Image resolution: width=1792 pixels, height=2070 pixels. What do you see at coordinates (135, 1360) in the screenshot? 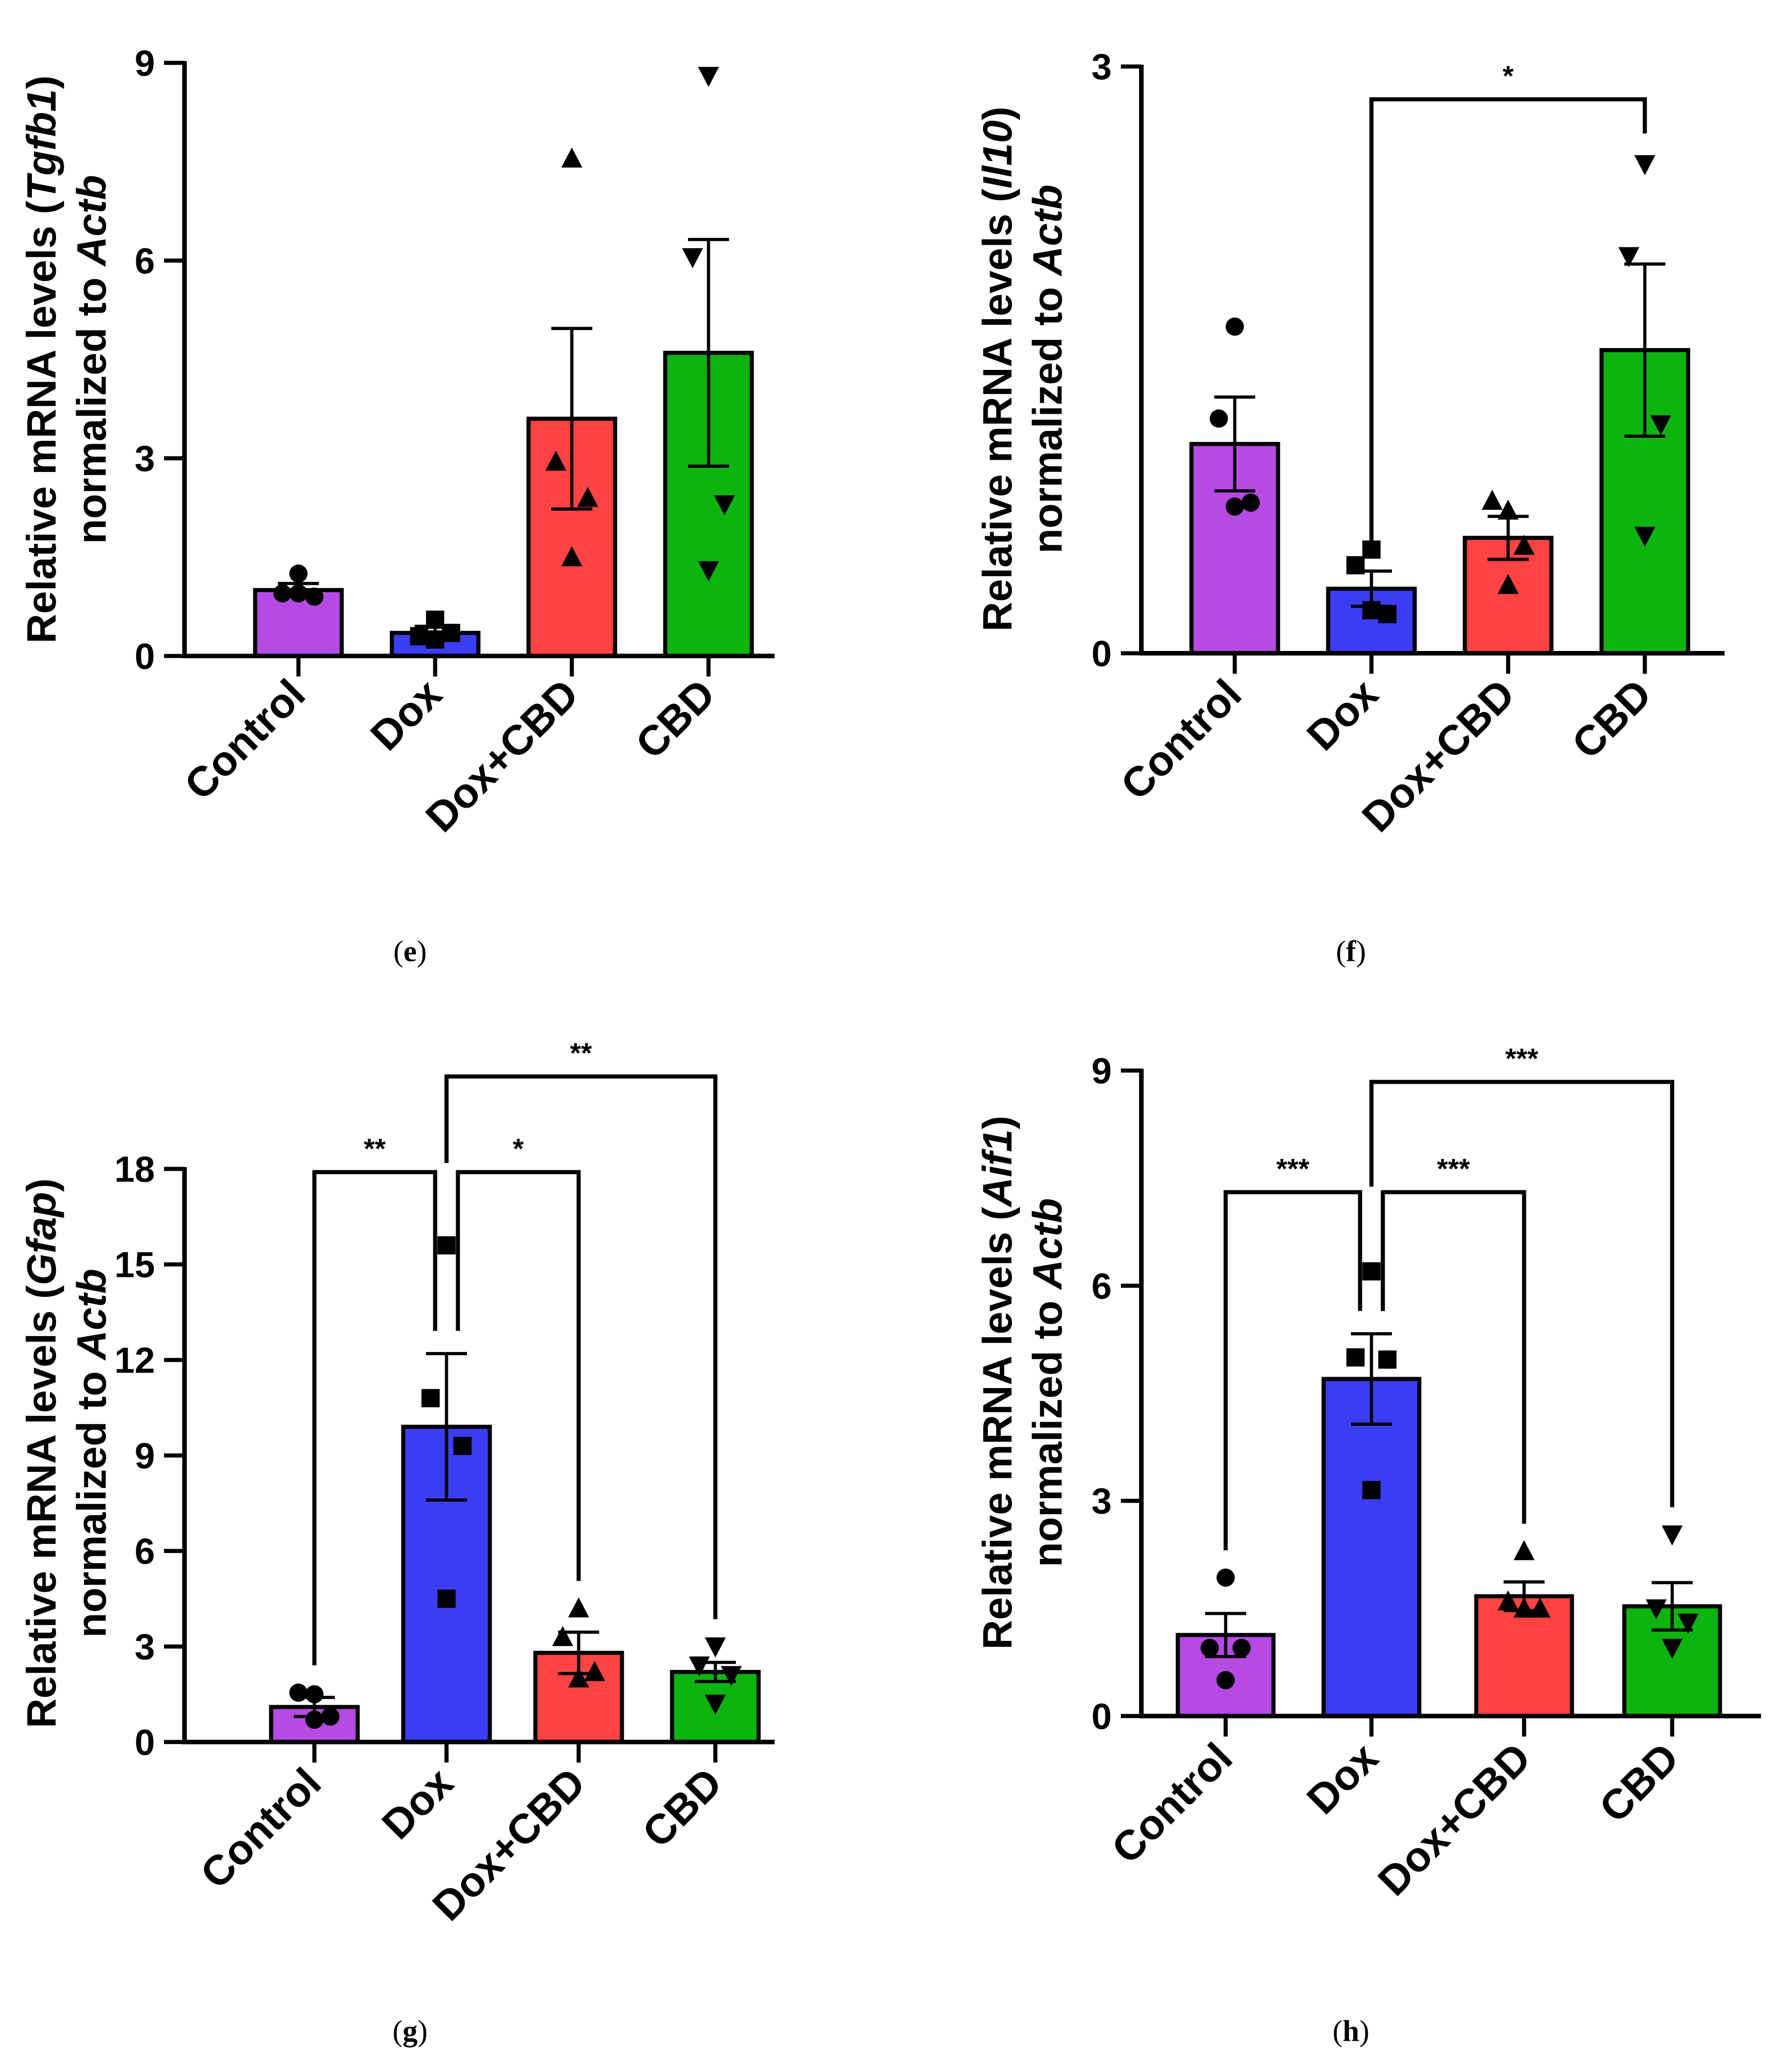
I see `y-tick-label: 12` at bounding box center [135, 1360].